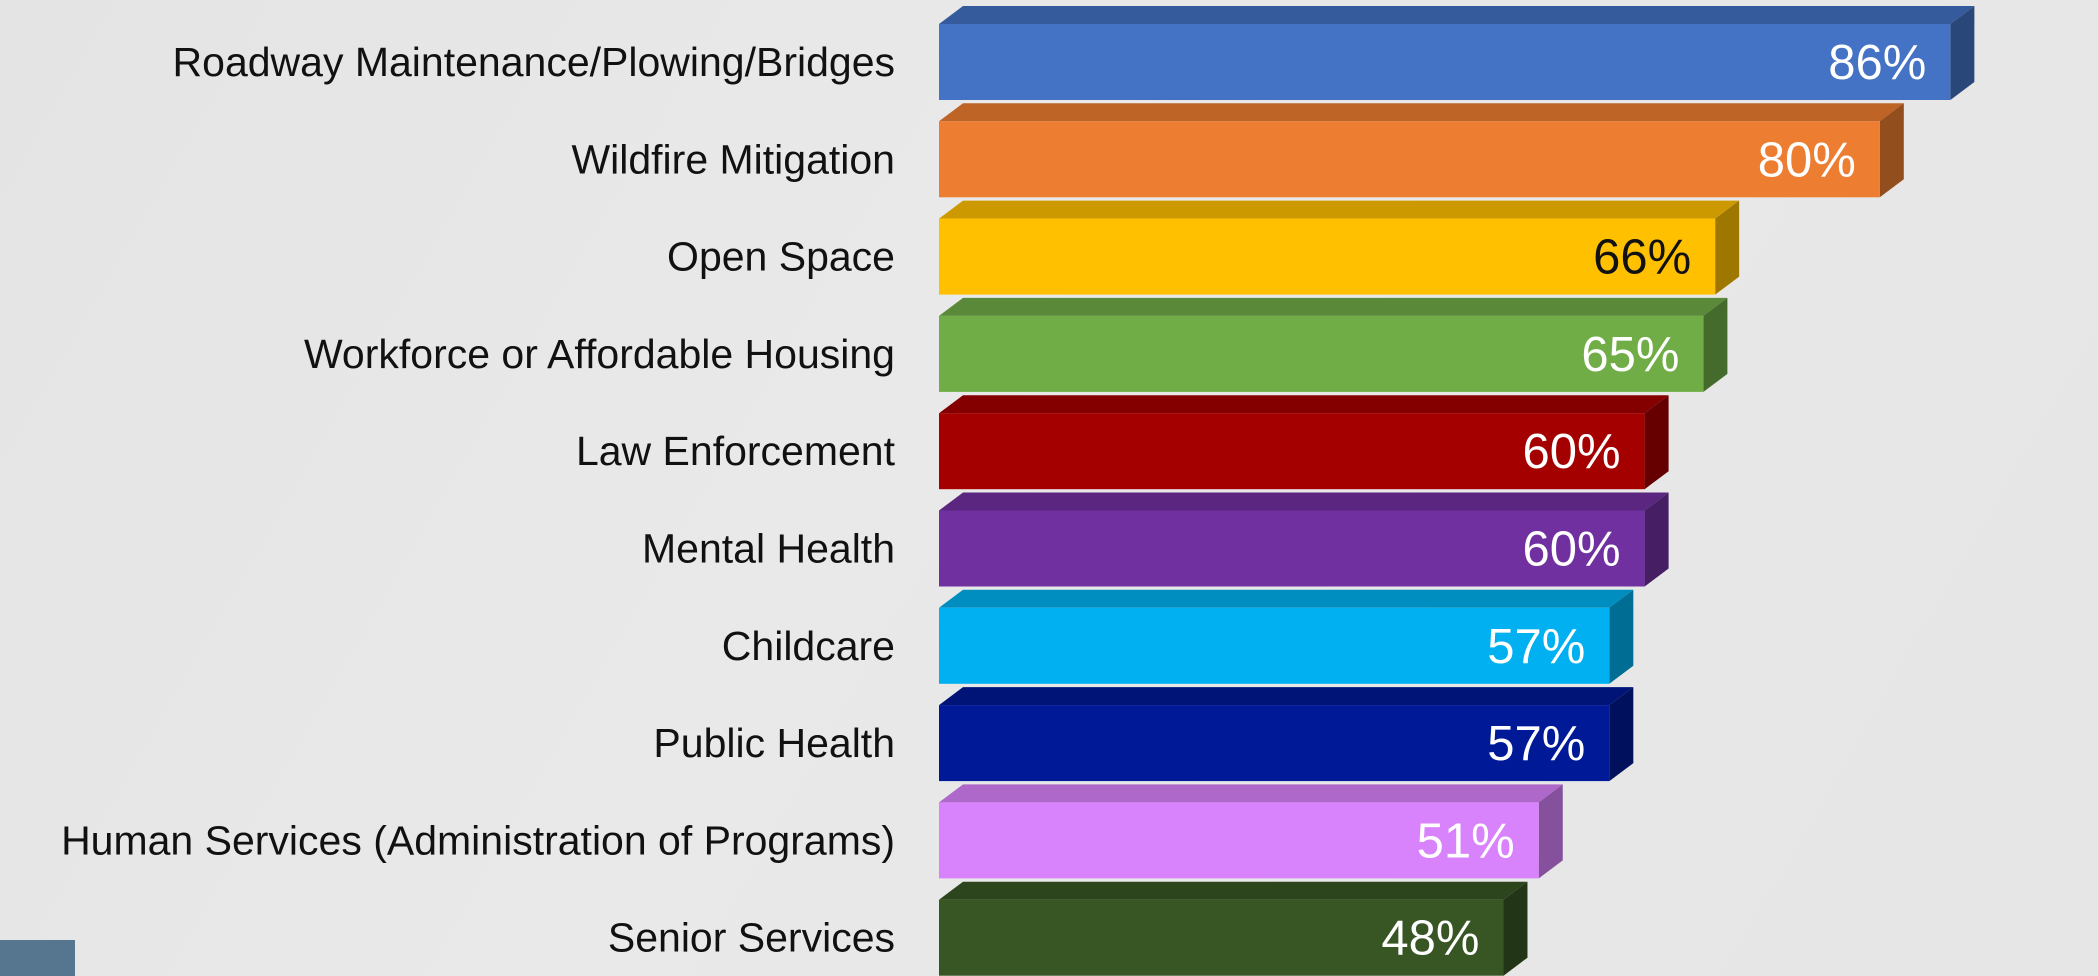 This screenshot has height=976, width=2098. I want to click on corner-tab, so click(37, 958).